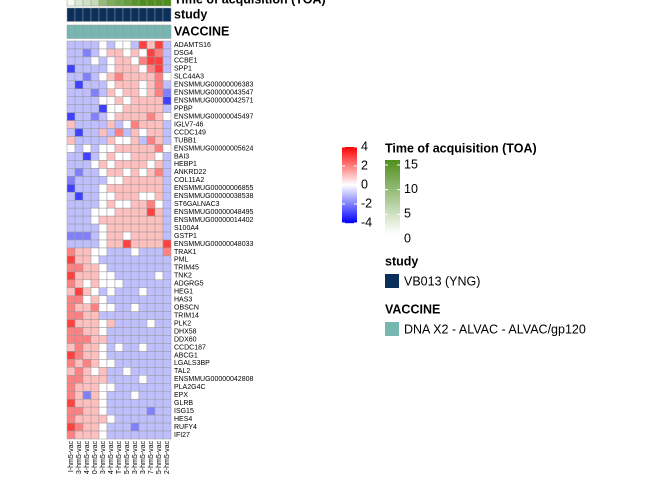 The height and width of the screenshot is (480, 672). What do you see at coordinates (213, 379) in the screenshot?
I see `row-label: ENSMMUG00000042808` at bounding box center [213, 379].